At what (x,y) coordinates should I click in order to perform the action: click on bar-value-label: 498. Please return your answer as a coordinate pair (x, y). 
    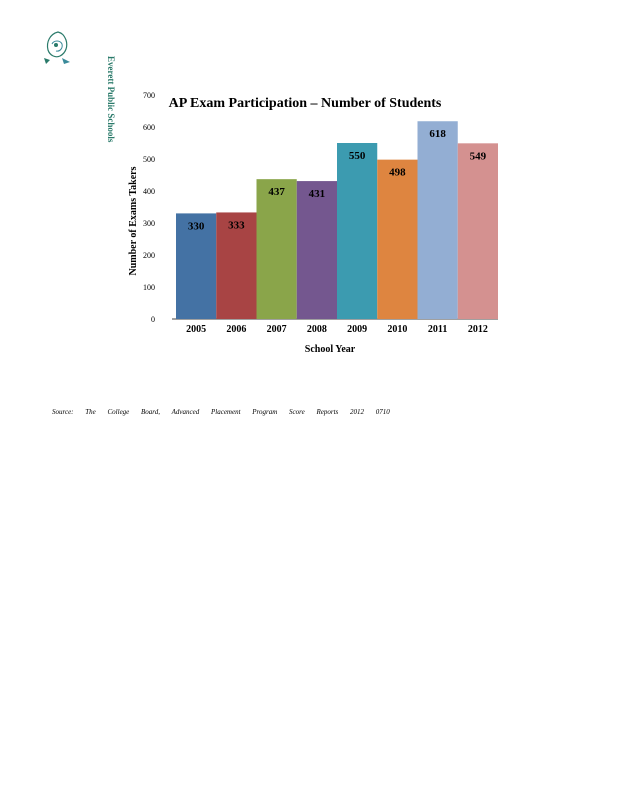
    Looking at the image, I should click on (397, 173).